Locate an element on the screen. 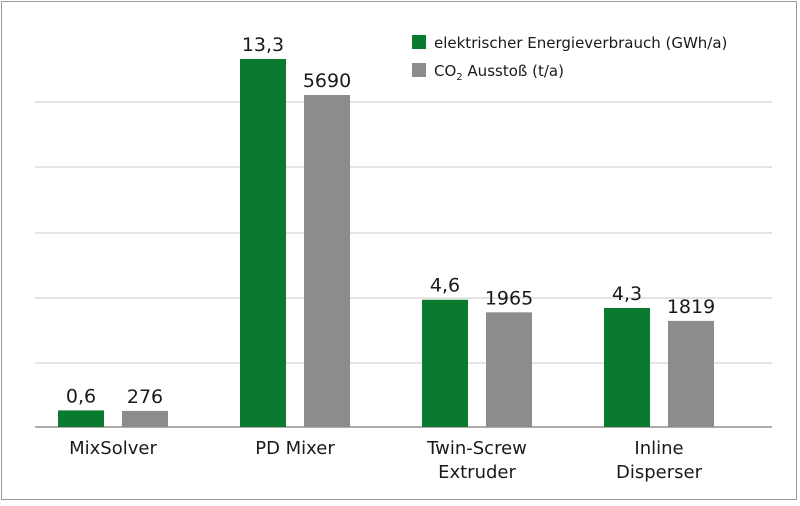  legend-label-co2: CO2 Ausstoß (t/a) is located at coordinates (499, 72).